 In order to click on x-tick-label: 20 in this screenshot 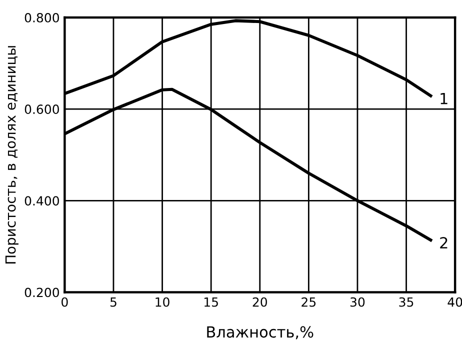, I will do `click(259, 302)`.